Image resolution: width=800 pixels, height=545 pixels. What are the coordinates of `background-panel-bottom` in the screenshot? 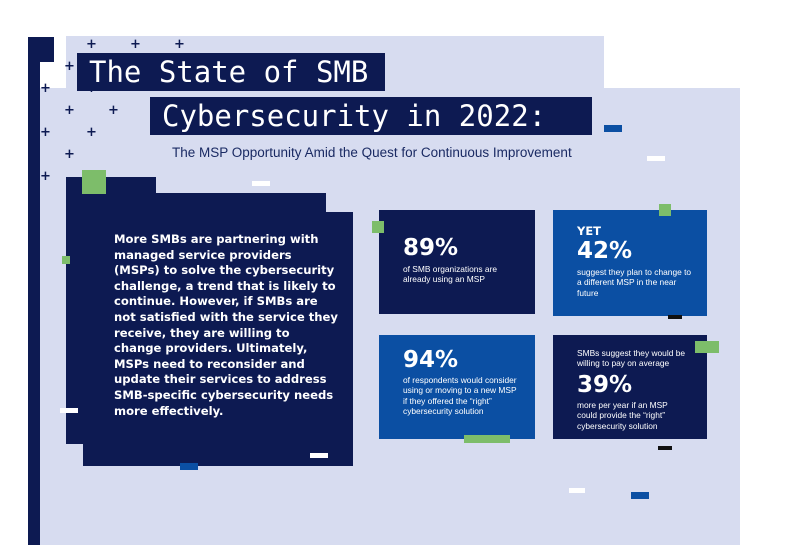 It's located at (390, 507).